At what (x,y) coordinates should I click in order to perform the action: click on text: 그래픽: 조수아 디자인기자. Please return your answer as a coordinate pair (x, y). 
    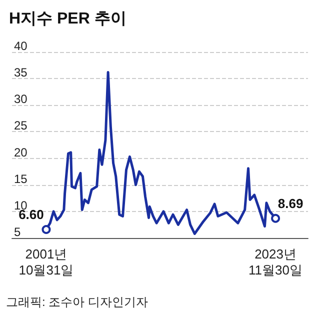
    Looking at the image, I should click on (77, 302).